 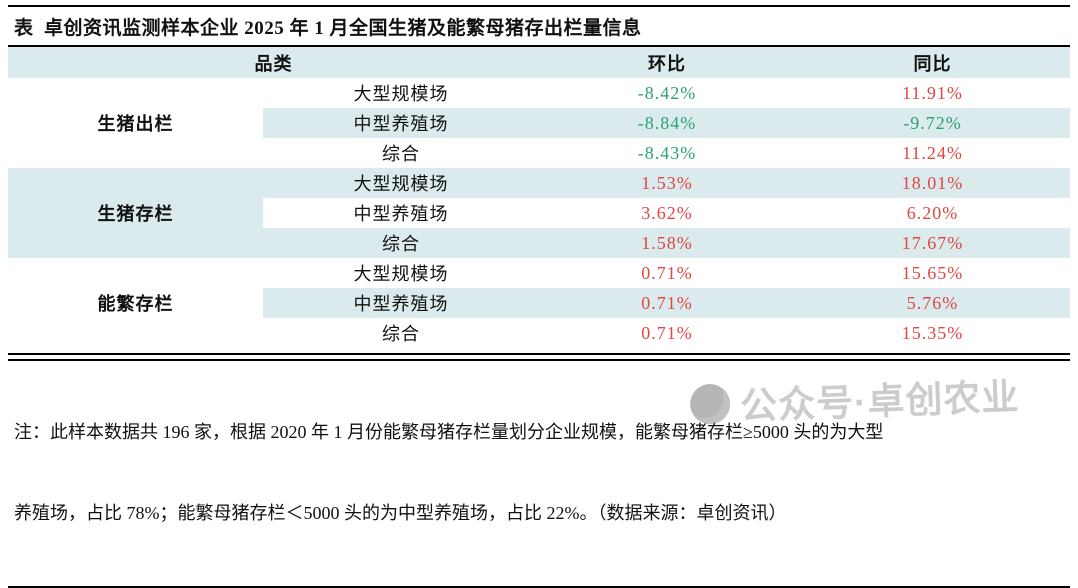 What do you see at coordinates (539, 46) in the screenshot?
I see `title-rule` at bounding box center [539, 46].